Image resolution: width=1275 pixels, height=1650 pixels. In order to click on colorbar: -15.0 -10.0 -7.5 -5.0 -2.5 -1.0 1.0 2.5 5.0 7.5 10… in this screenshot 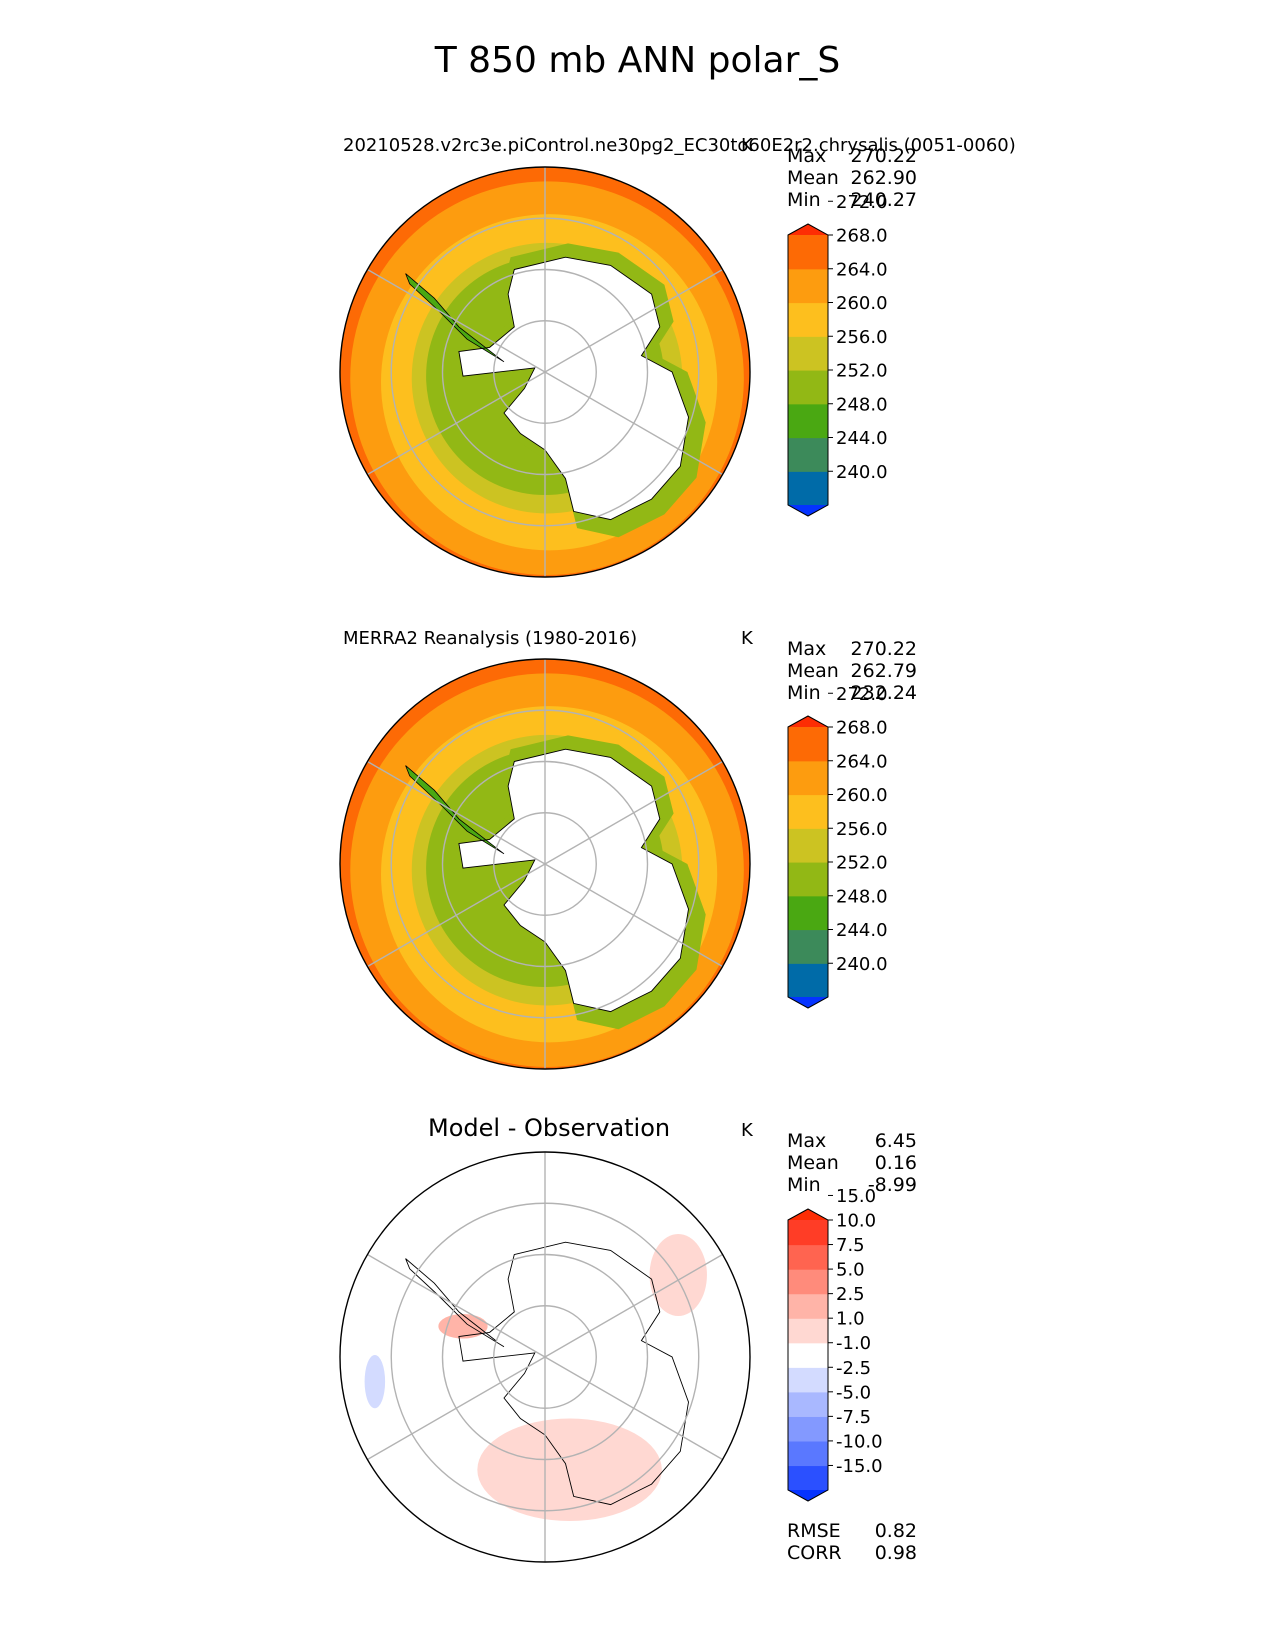, I will do `click(835, 1344)`.